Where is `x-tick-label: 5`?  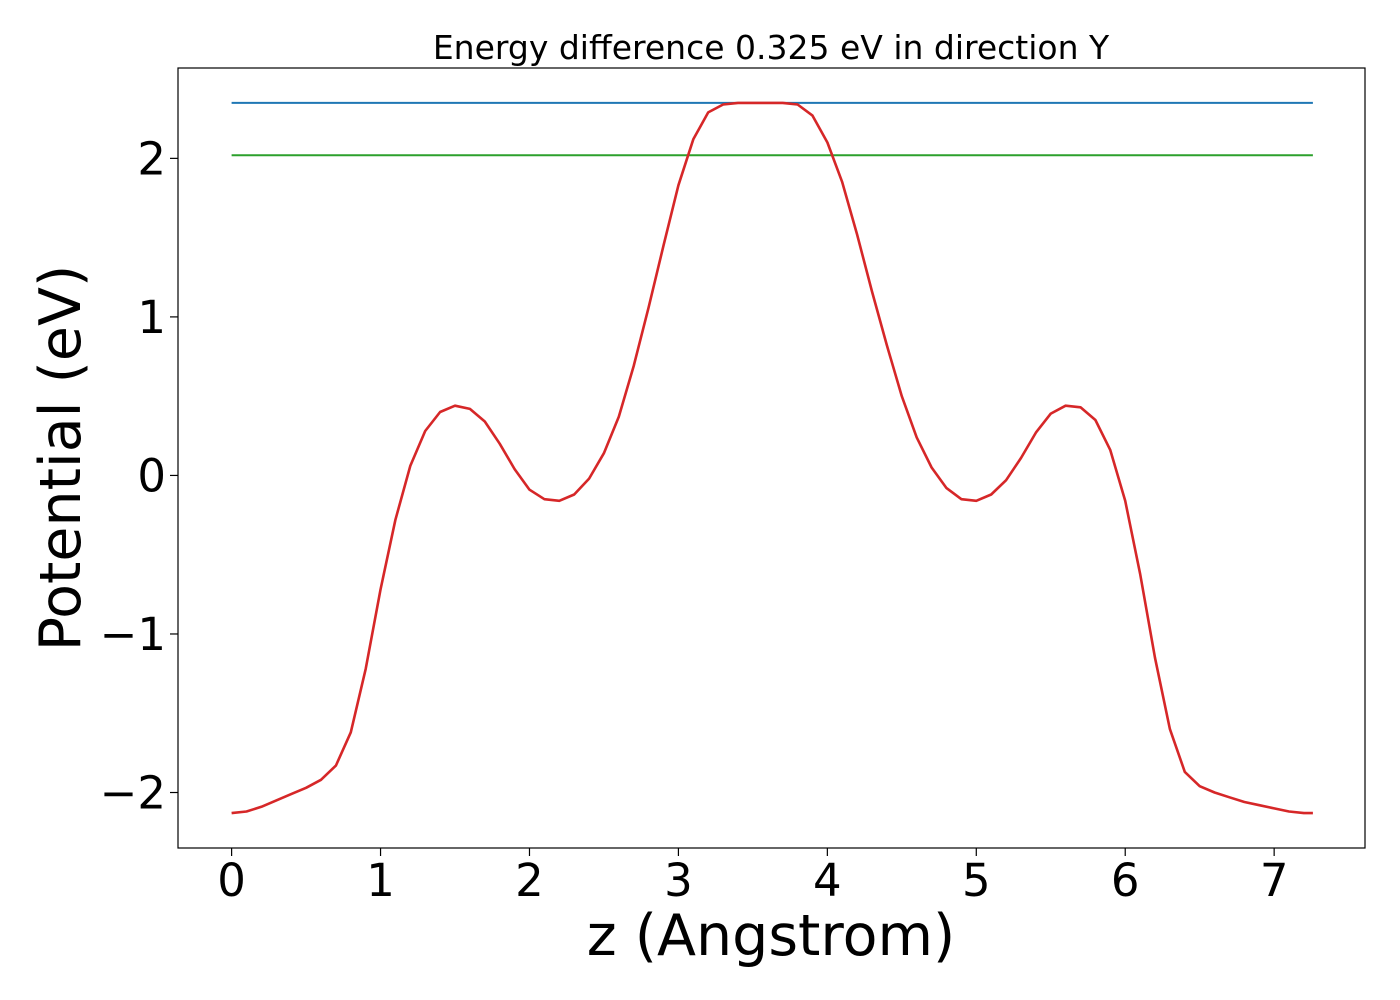 x-tick-label: 5 is located at coordinates (976, 880).